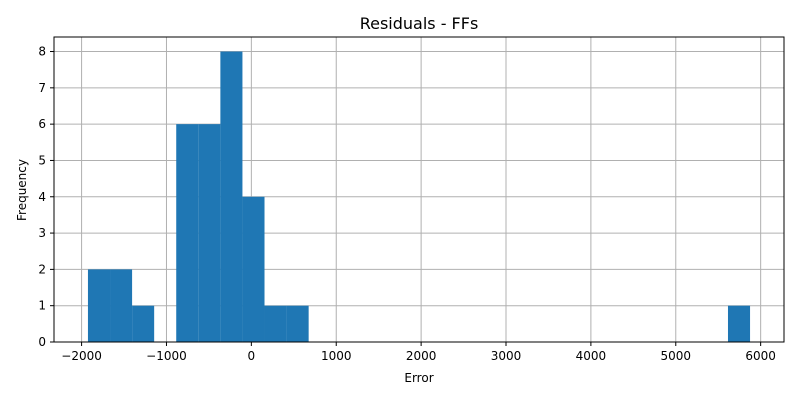 The height and width of the screenshot is (400, 800). I want to click on x-axis-ticks: −2000 −1000 0 1000 2000 3000 4000 5000 6000, so click(418, 352).